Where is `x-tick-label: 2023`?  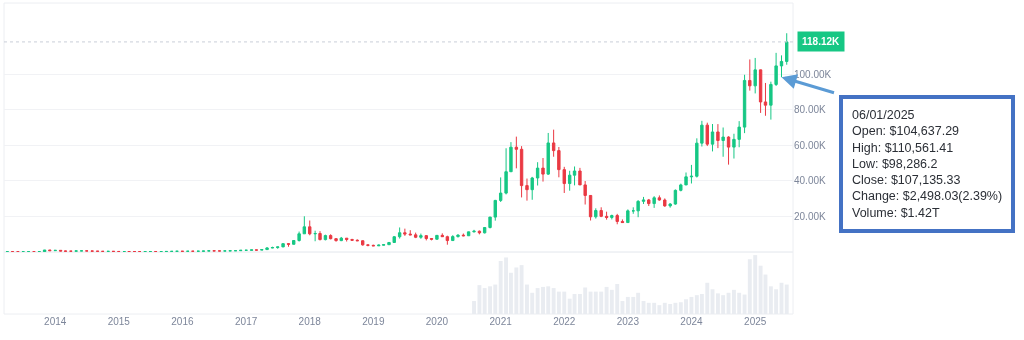 x-tick-label: 2023 is located at coordinates (628, 321).